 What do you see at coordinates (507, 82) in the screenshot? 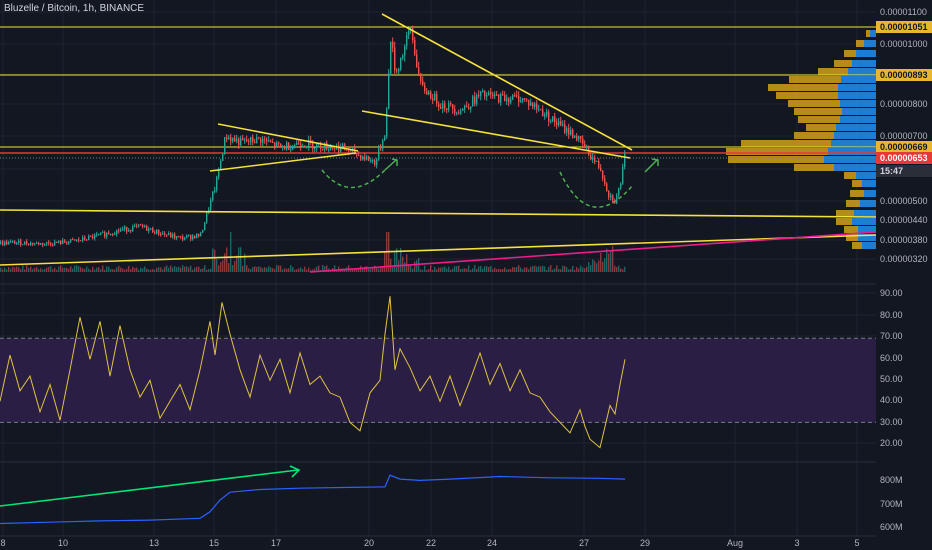
I see `trendline` at bounding box center [507, 82].